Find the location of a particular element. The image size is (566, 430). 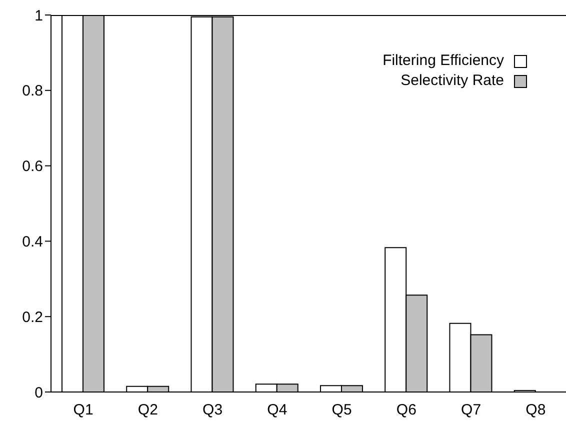

x-tick-label: Q8 is located at coordinates (536, 410).